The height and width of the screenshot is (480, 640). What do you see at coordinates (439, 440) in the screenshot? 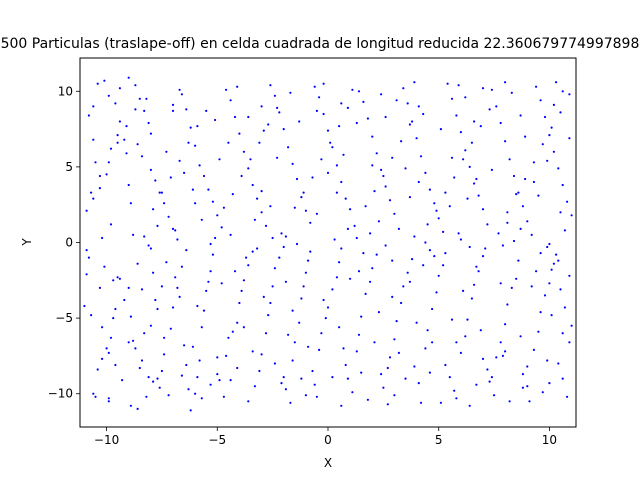
I see `x-tick-label: 5` at bounding box center [439, 440].